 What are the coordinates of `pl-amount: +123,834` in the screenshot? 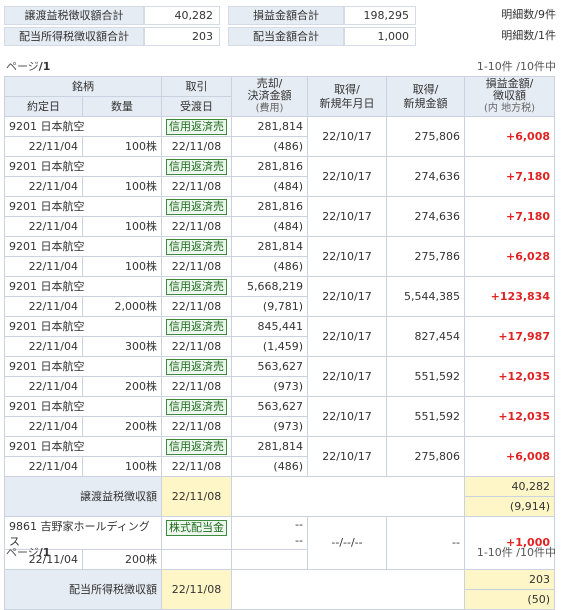 It's located at (509, 296).